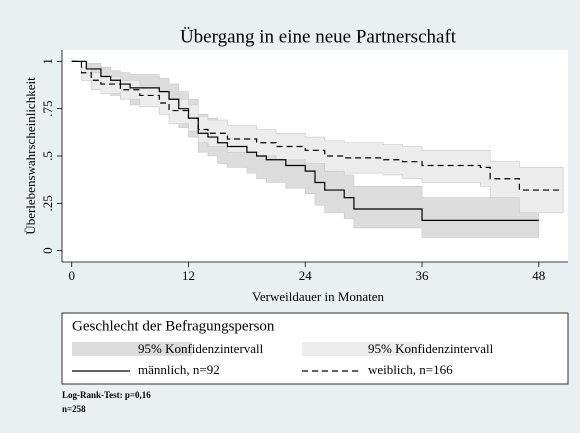 The height and width of the screenshot is (433, 580). What do you see at coordinates (71, 275) in the screenshot?
I see `x-tick-label: 0` at bounding box center [71, 275].